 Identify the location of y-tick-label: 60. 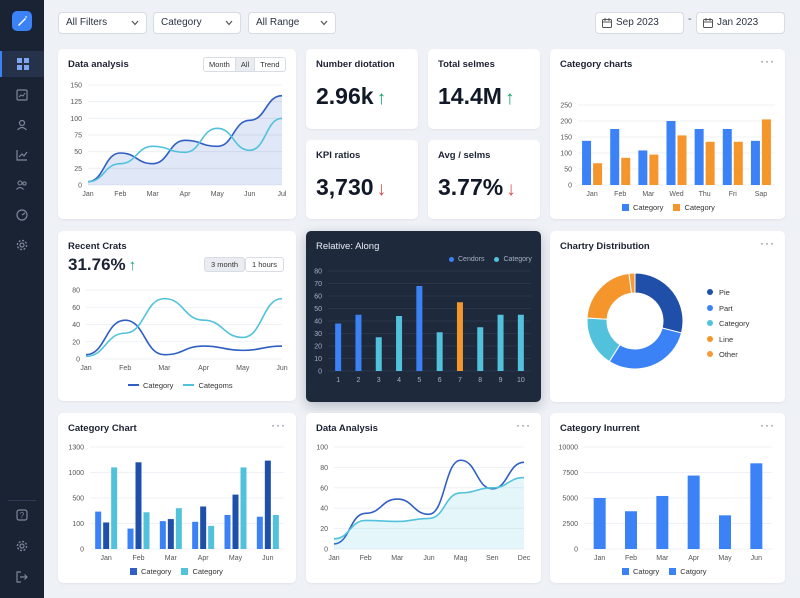
(318, 297).